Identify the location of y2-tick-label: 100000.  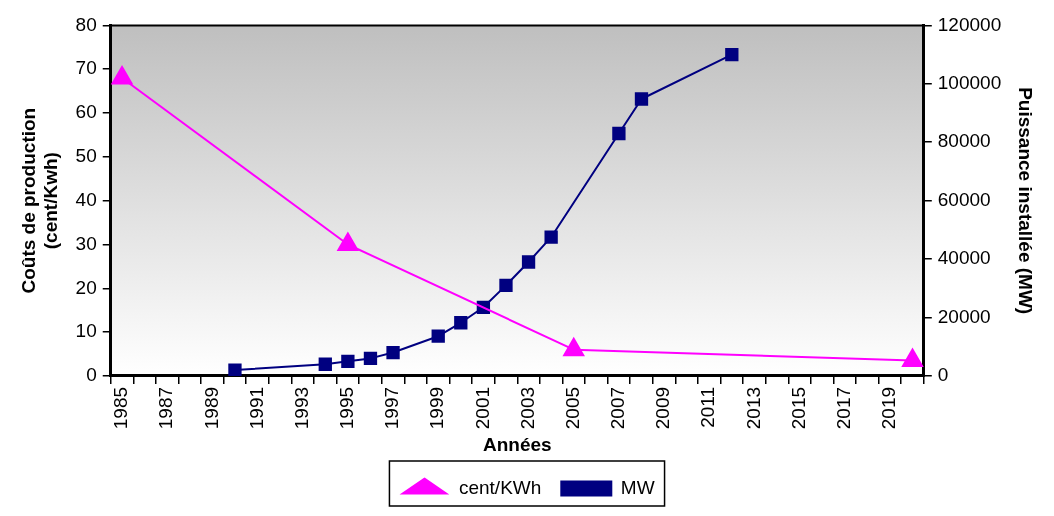
(969, 83).